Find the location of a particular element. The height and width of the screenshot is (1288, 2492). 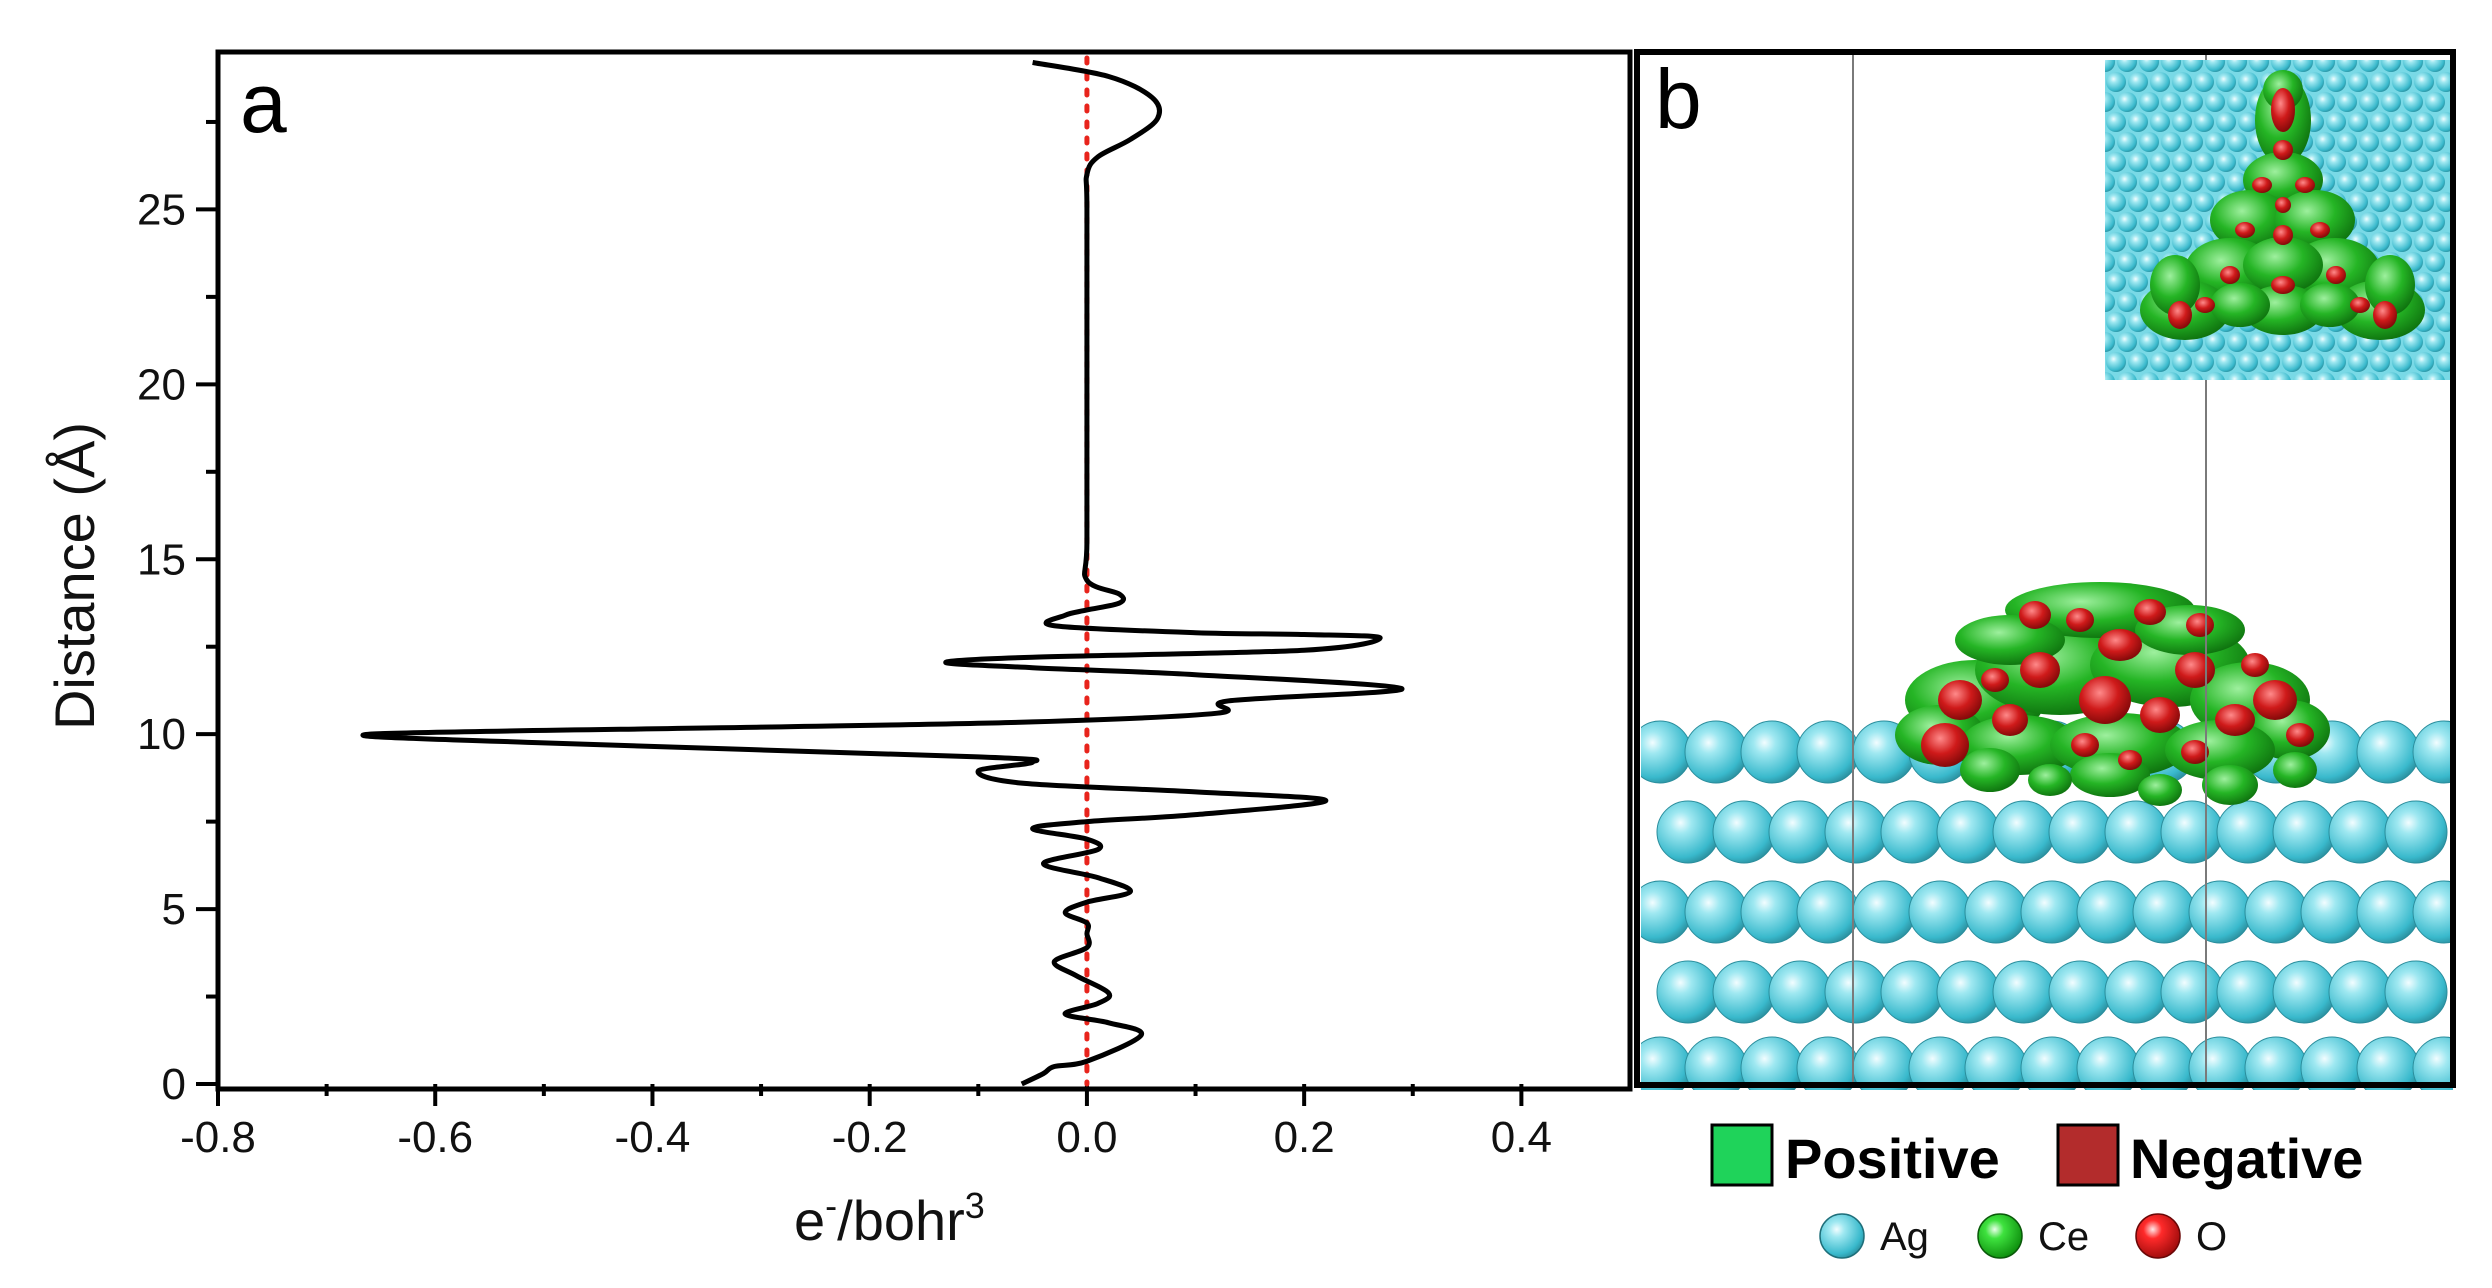

y-axis-ticks: 0 5 10 15 20 25 is located at coordinates (177, 614).